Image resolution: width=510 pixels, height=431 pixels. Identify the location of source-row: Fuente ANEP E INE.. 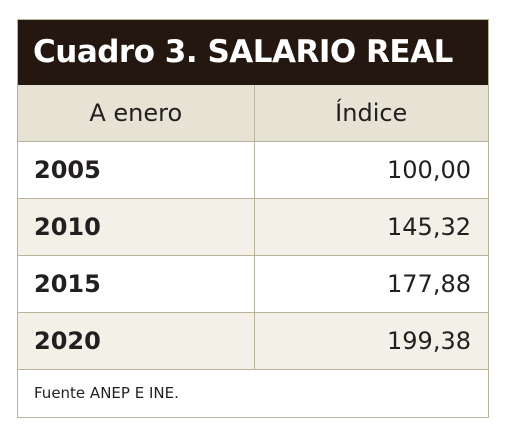
(253, 392).